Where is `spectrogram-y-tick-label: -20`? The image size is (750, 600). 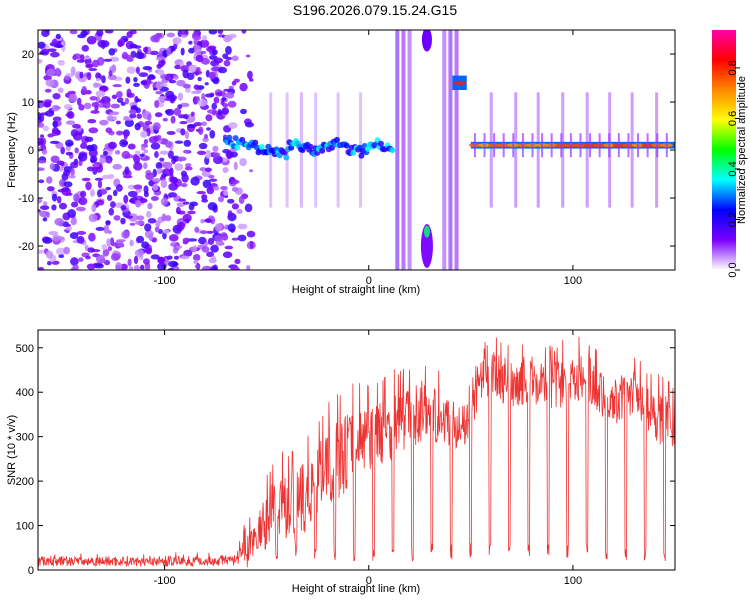 spectrogram-y-tick-label: -20 is located at coordinates (26, 247).